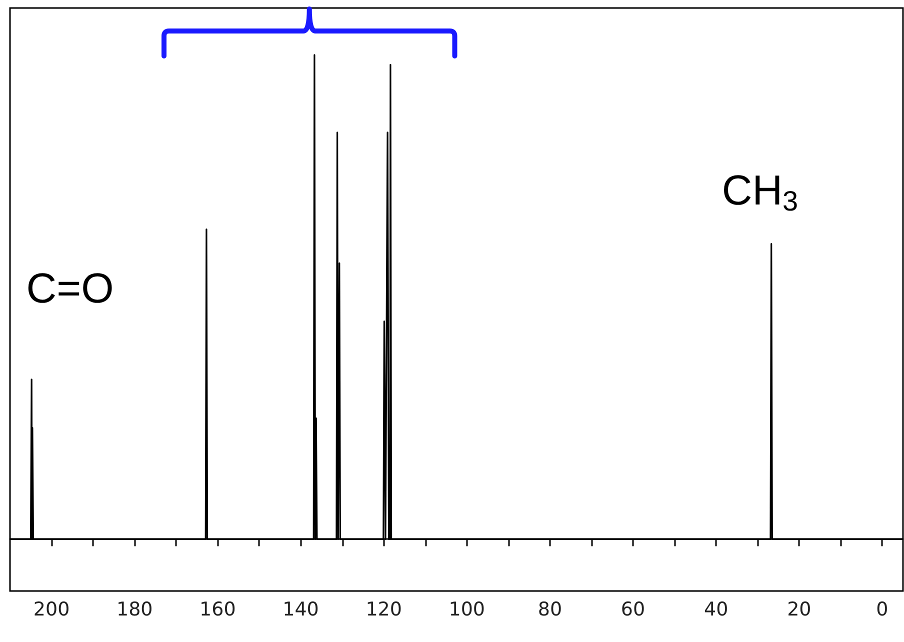 Image resolution: width=904 pixels, height=642 pixels. Describe the element at coordinates (51, 609) in the screenshot. I see `x-tick-label: 200` at that location.